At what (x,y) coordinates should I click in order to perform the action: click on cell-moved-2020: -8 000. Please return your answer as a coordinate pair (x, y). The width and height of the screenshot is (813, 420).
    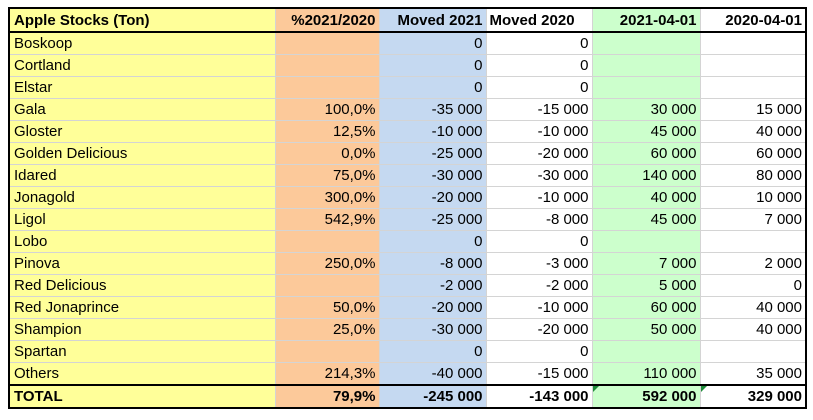
    Looking at the image, I should click on (539, 219).